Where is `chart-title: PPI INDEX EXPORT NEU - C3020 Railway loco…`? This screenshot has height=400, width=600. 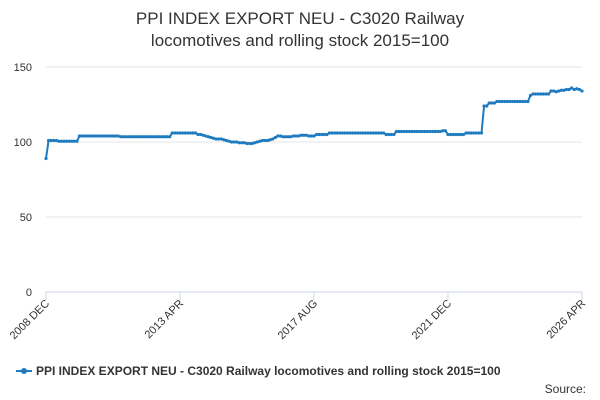 chart-title: PPI INDEX EXPORT NEU - C3020 Railway loco… is located at coordinates (300, 29).